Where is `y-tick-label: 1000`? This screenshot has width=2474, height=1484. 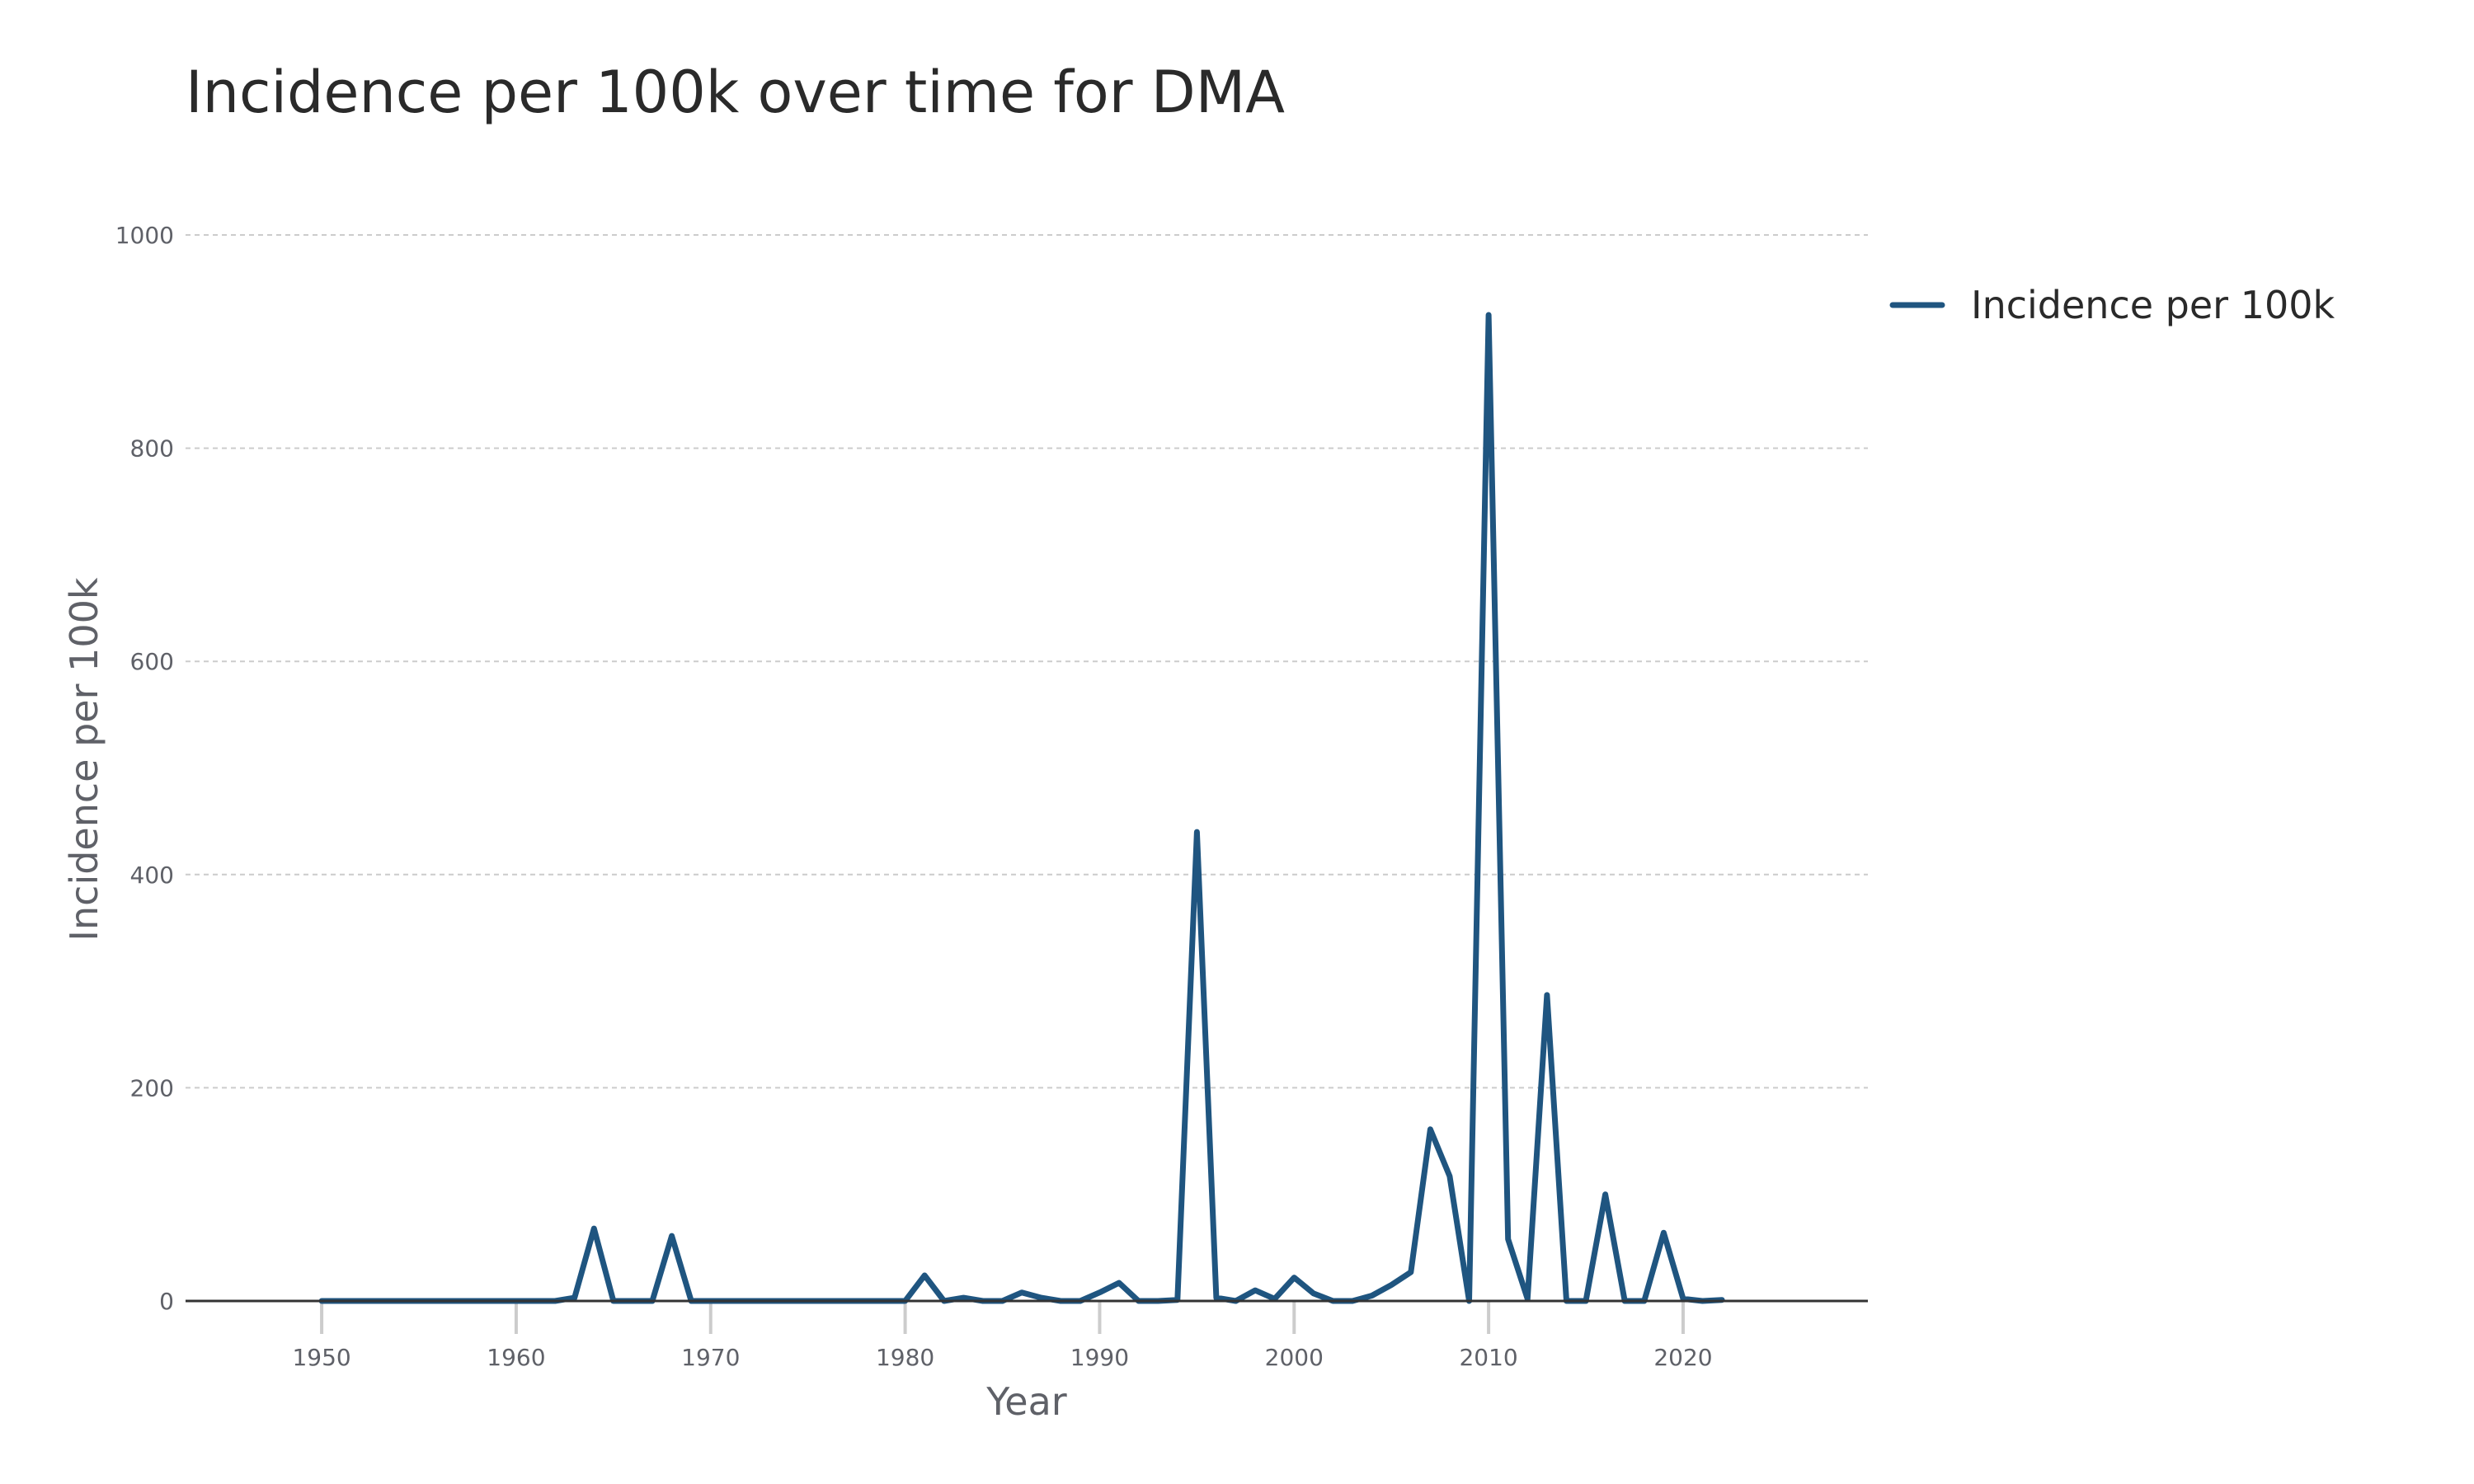 y-tick-label: 1000 is located at coordinates (144, 235).